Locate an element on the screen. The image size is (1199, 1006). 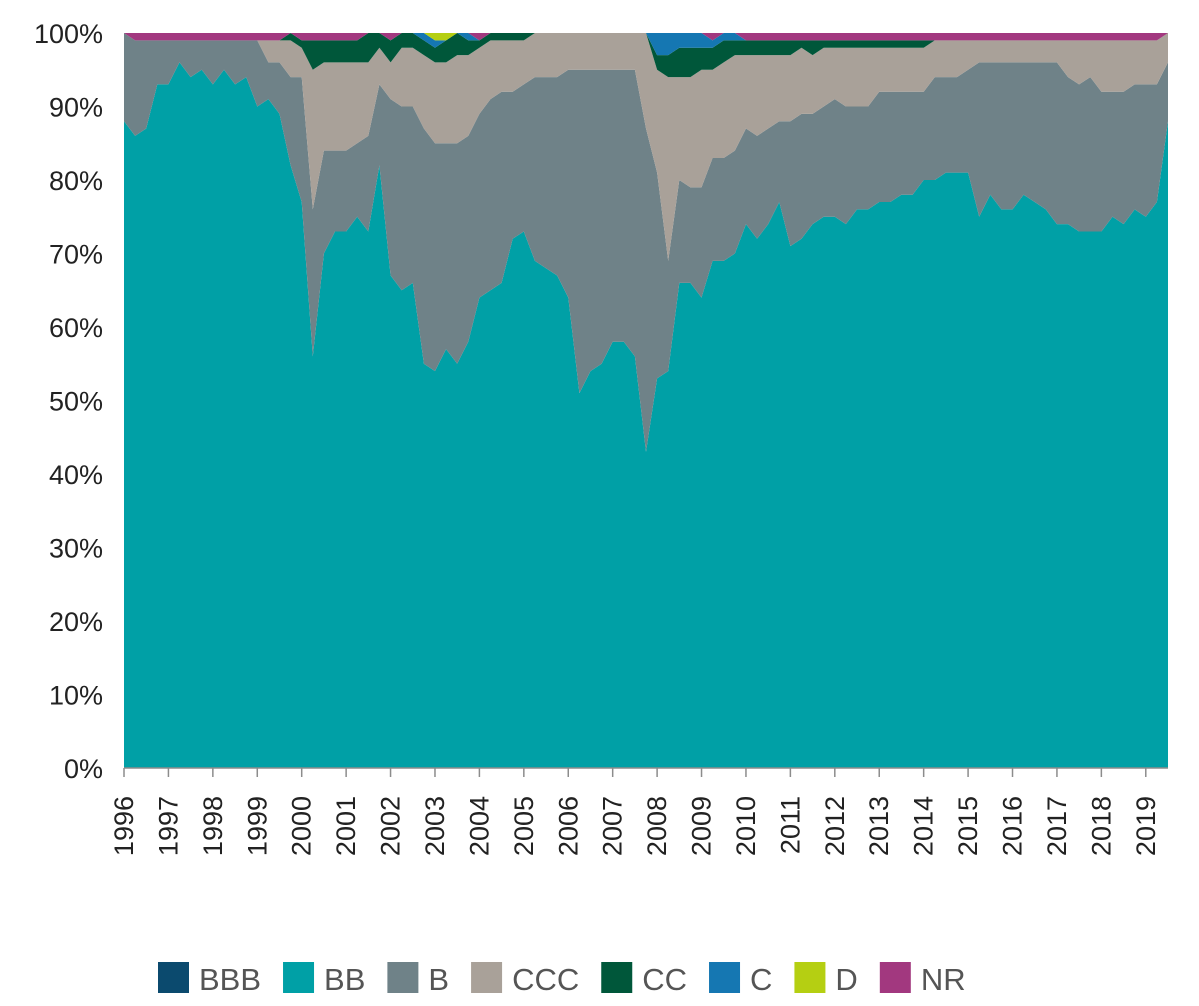
legend-label-bb: BB is located at coordinates (344, 979).